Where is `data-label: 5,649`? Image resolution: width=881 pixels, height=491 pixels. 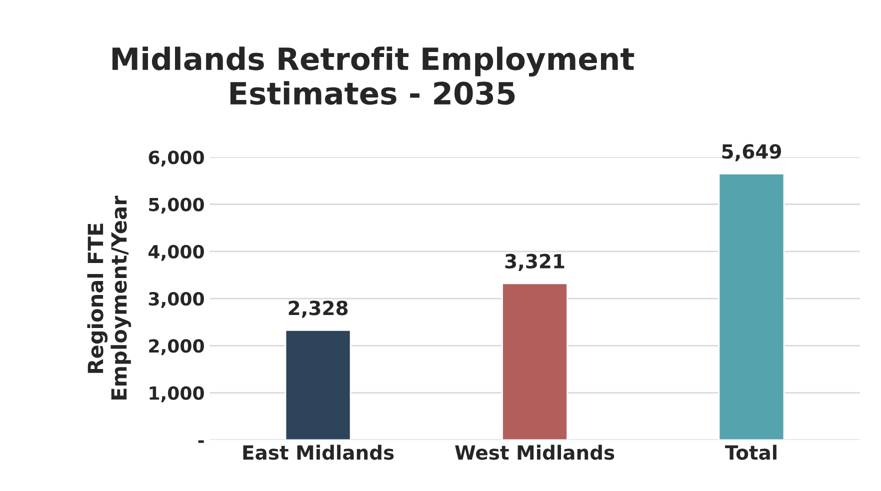 data-label: 5,649 is located at coordinates (752, 153).